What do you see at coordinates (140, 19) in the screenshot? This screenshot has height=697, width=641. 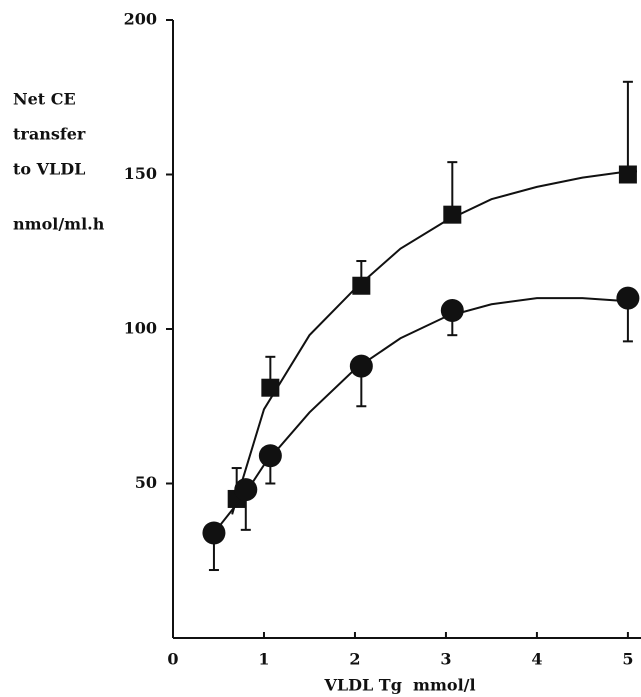 I see `y-tick-label: 200` at bounding box center [140, 19].